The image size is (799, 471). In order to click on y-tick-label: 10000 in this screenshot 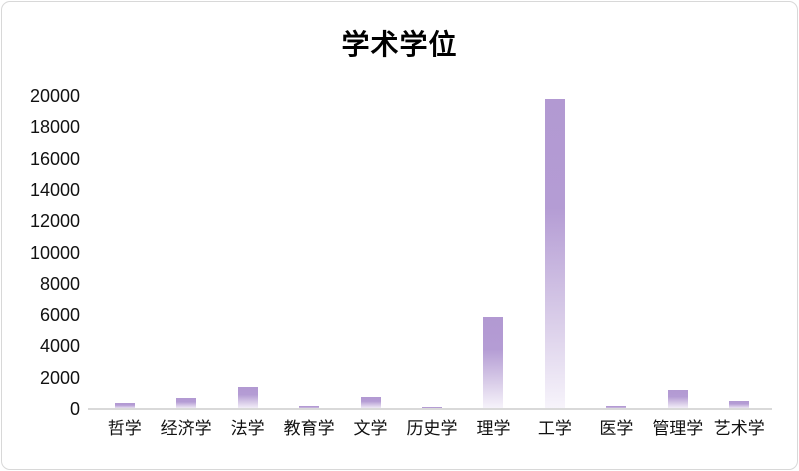, I will do `click(54, 252)`.